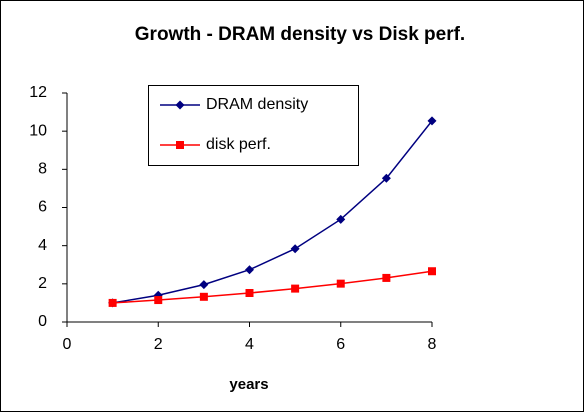 This screenshot has width=584, height=412. Describe the element at coordinates (249, 344) in the screenshot. I see `x-tick-label: 4` at that location.